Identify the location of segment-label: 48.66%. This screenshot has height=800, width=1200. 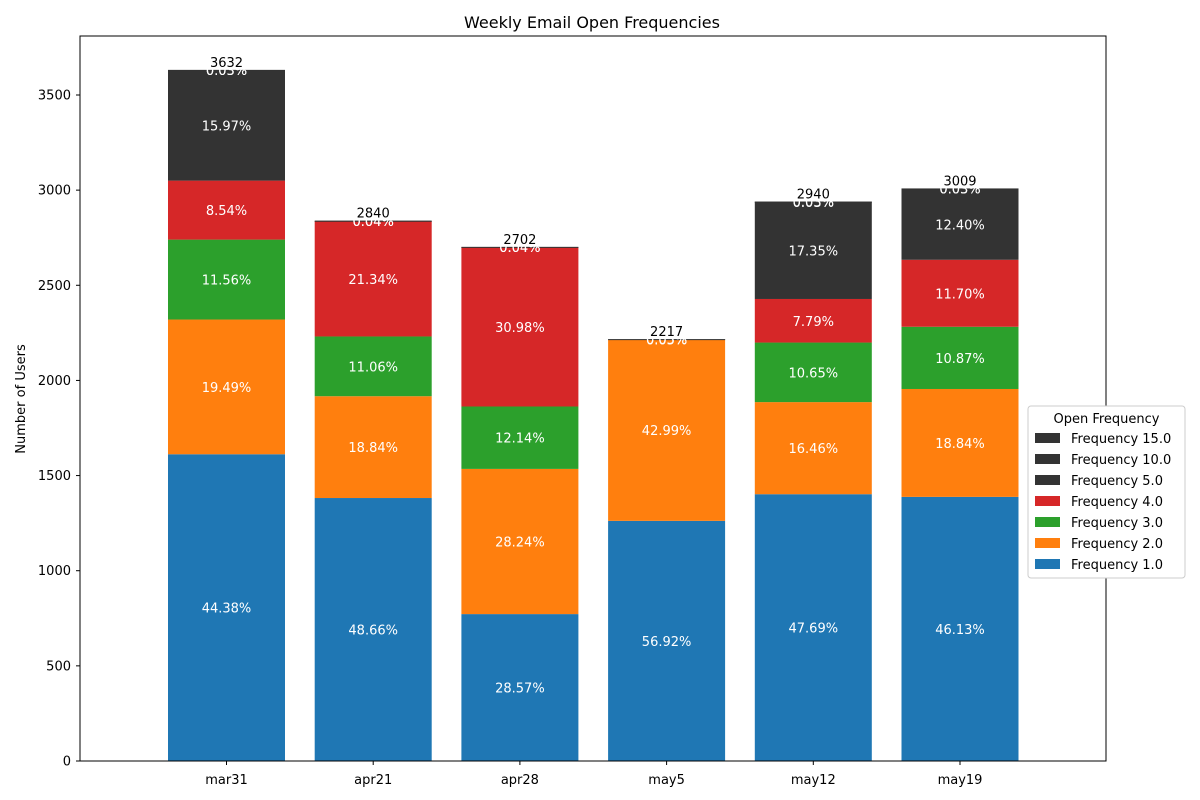
(373, 631).